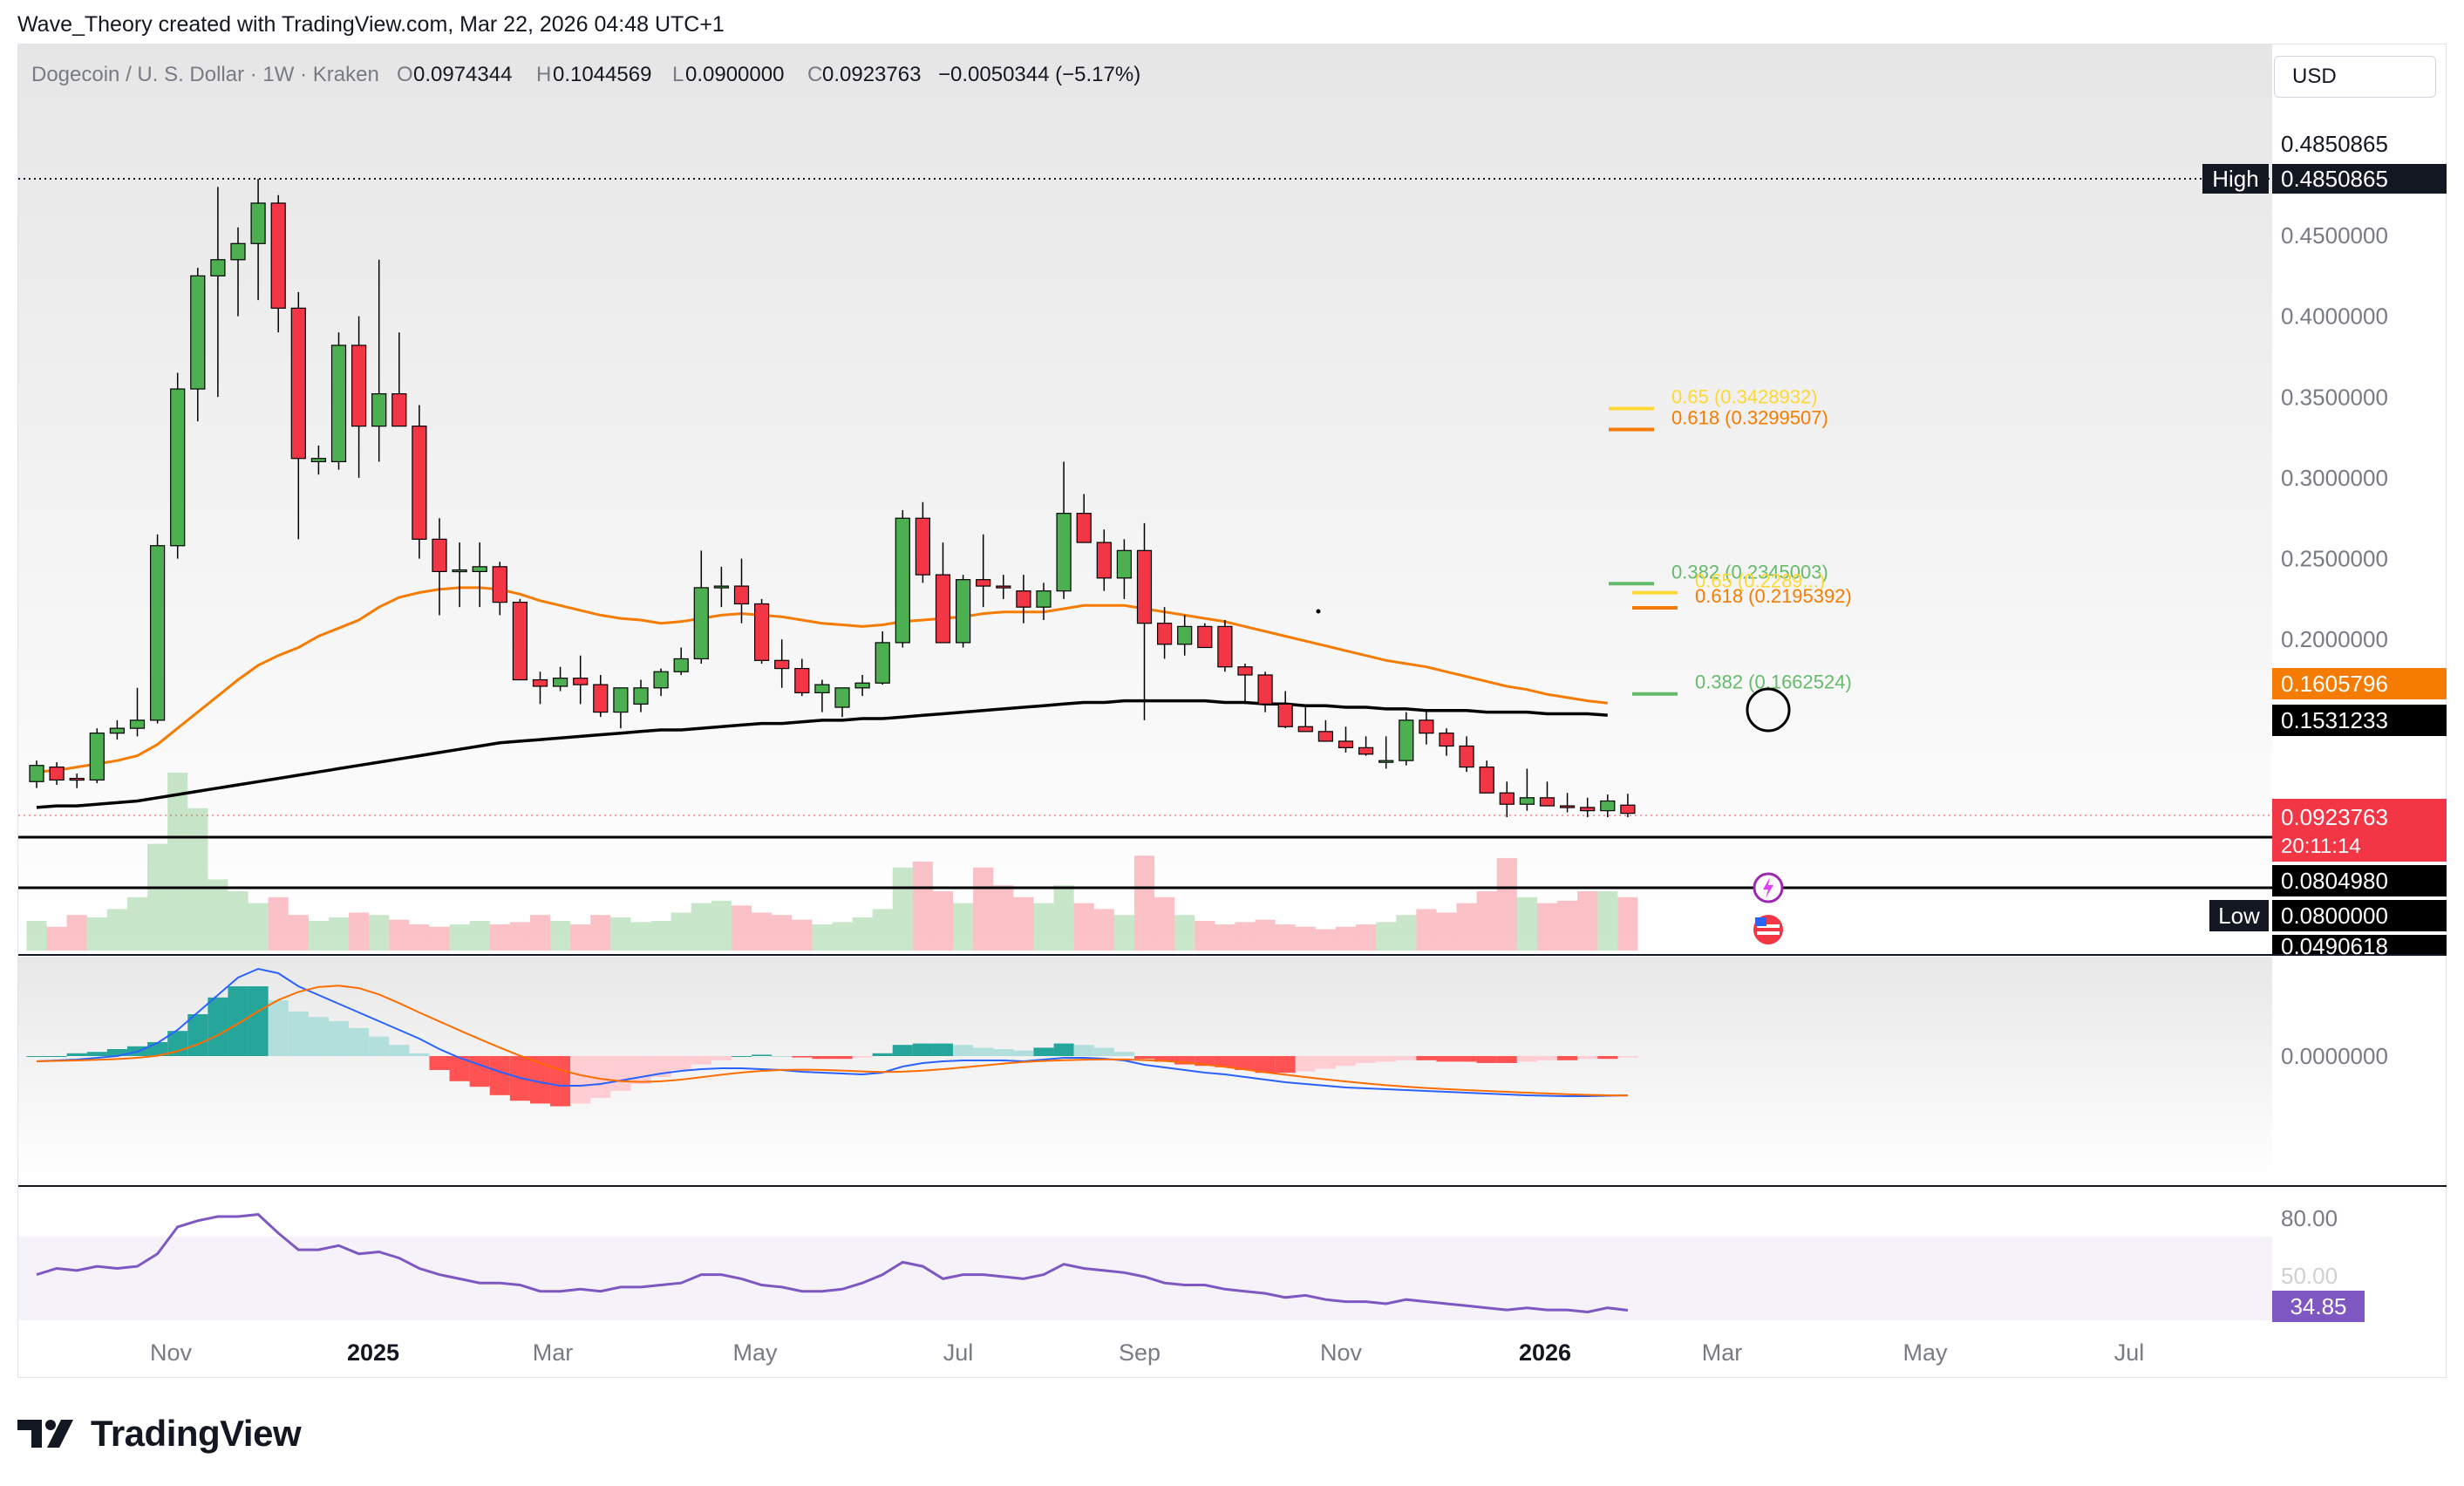  What do you see at coordinates (2334, 144) in the screenshot?
I see `top-price-label: 0.4850865` at bounding box center [2334, 144].